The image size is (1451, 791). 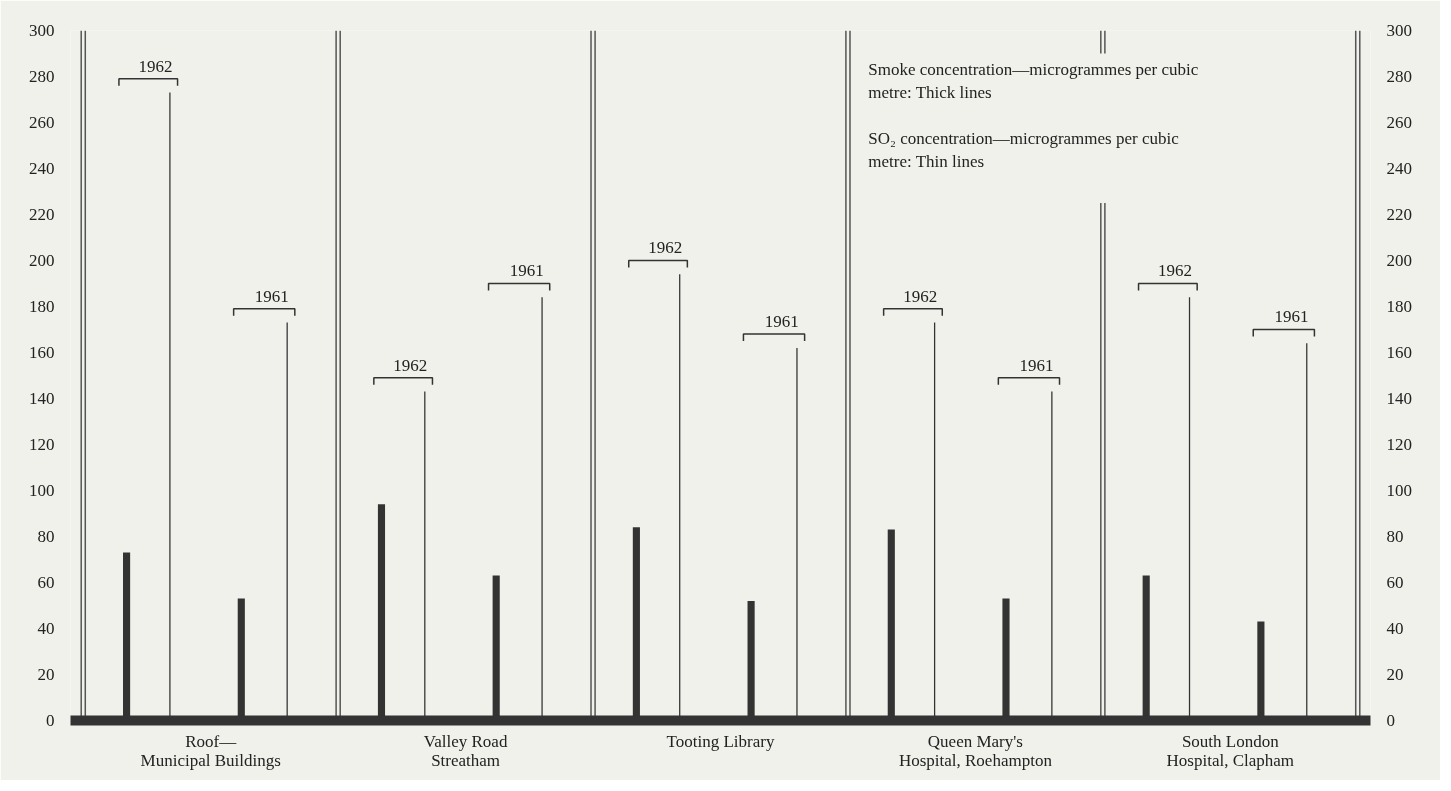 What do you see at coordinates (42, 30) in the screenshot?
I see `y-tick-label: 300` at bounding box center [42, 30].